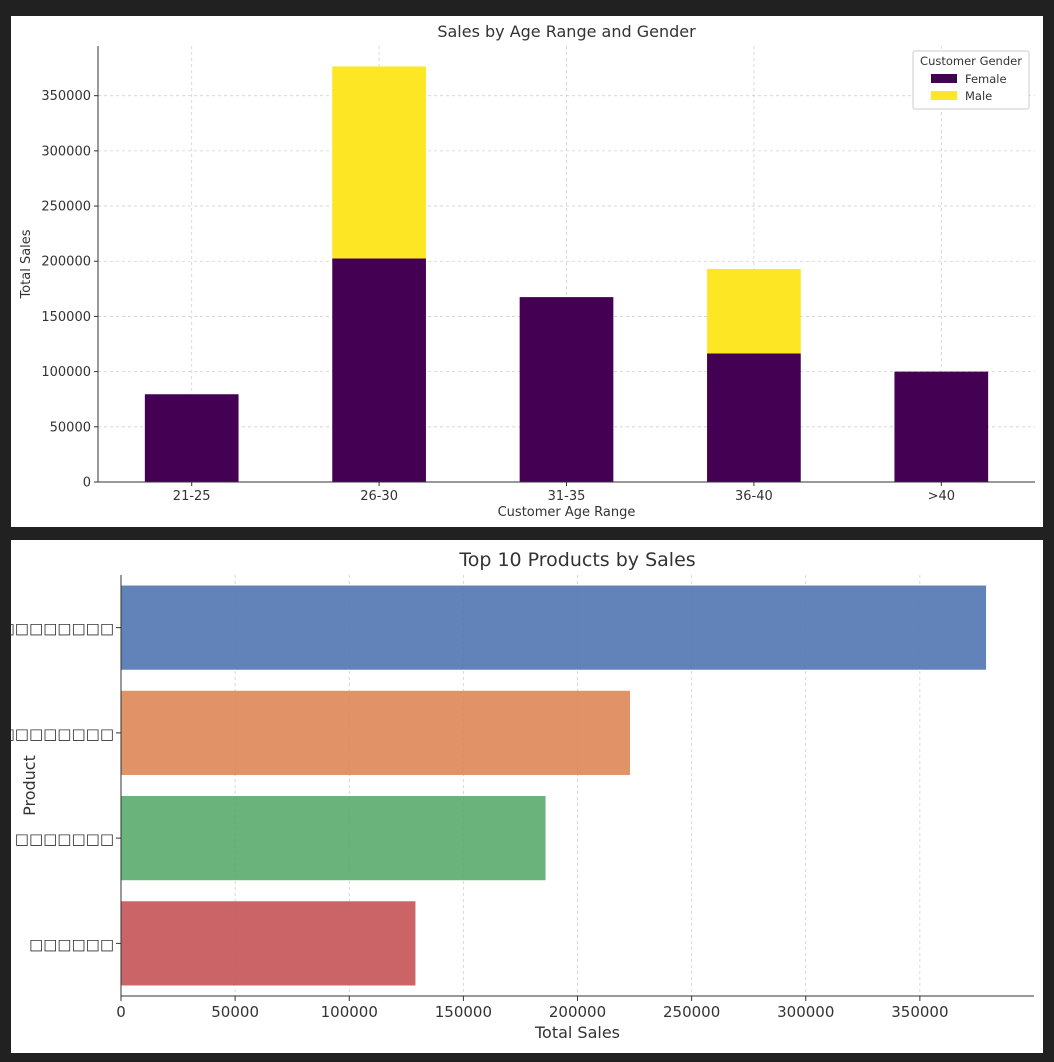 The image size is (1054, 1062). What do you see at coordinates (64, 839) in the screenshot?
I see `y-tick-label: □□□□□□□` at bounding box center [64, 839].